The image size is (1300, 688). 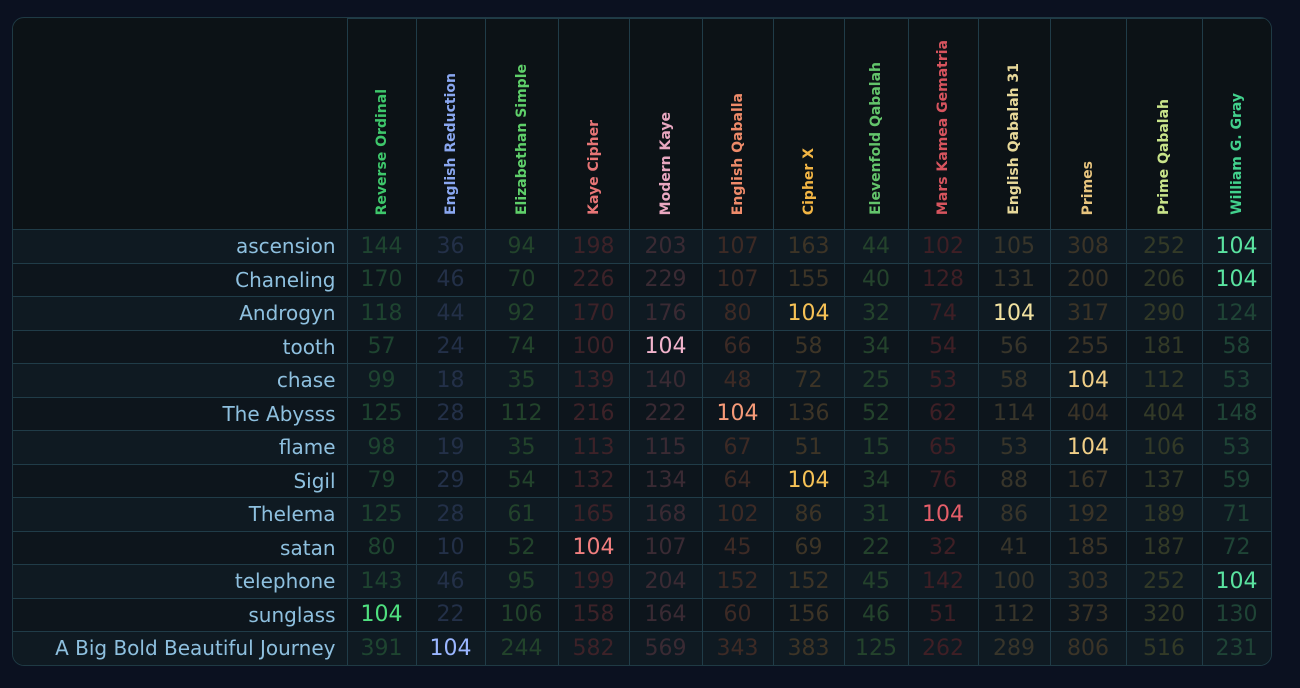 I want to click on value-cell: 25, so click(x=876, y=380).